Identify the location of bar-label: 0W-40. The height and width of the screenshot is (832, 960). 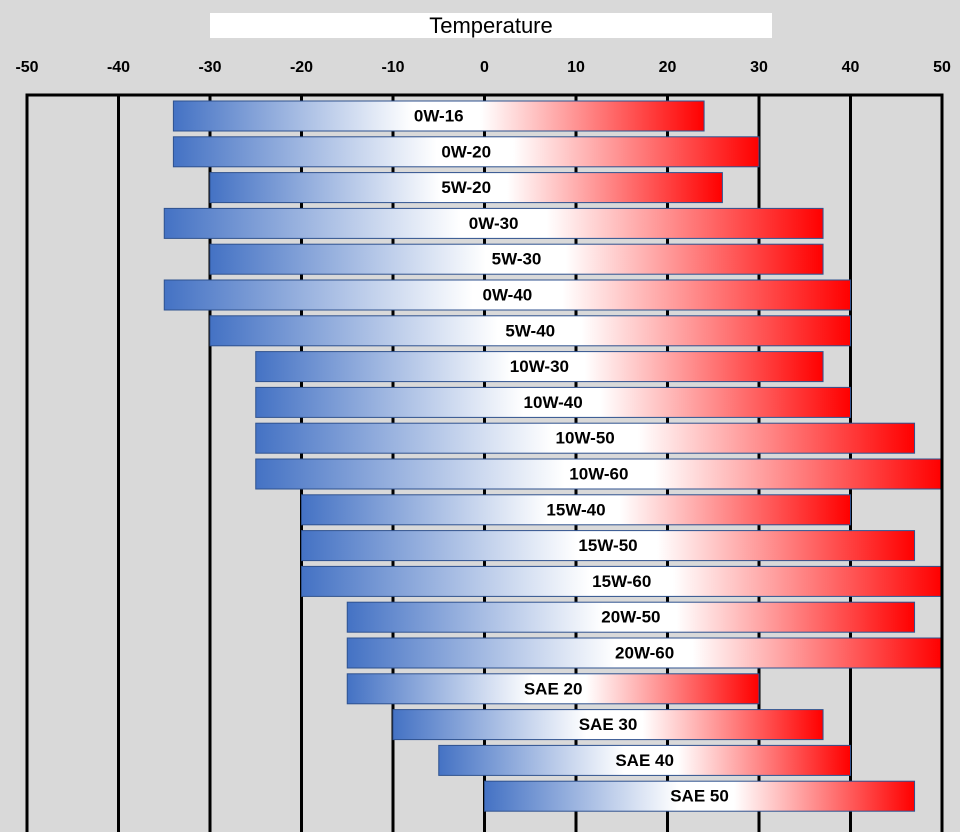
(508, 294).